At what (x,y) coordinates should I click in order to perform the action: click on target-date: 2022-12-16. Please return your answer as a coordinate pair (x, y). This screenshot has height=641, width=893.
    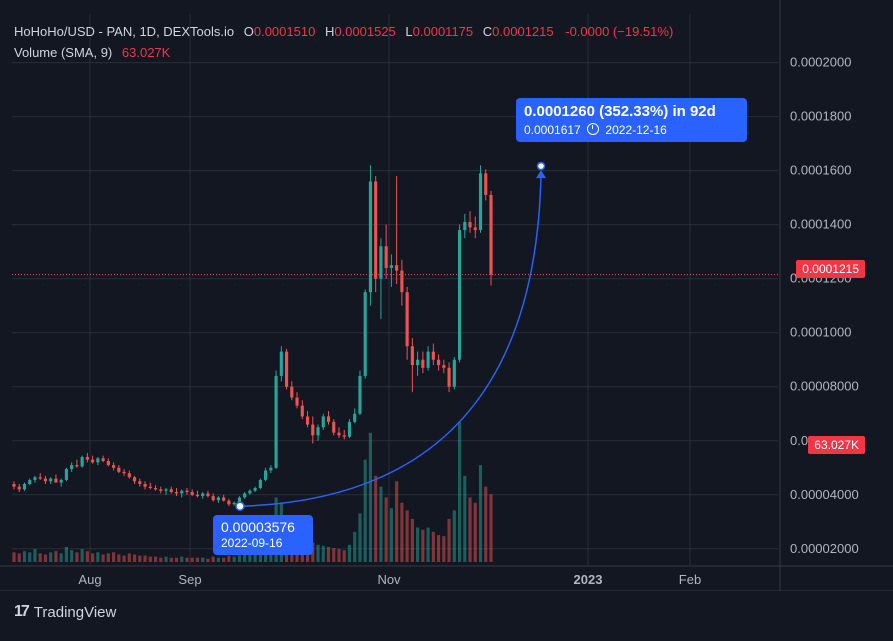
    Looking at the image, I should click on (636, 130).